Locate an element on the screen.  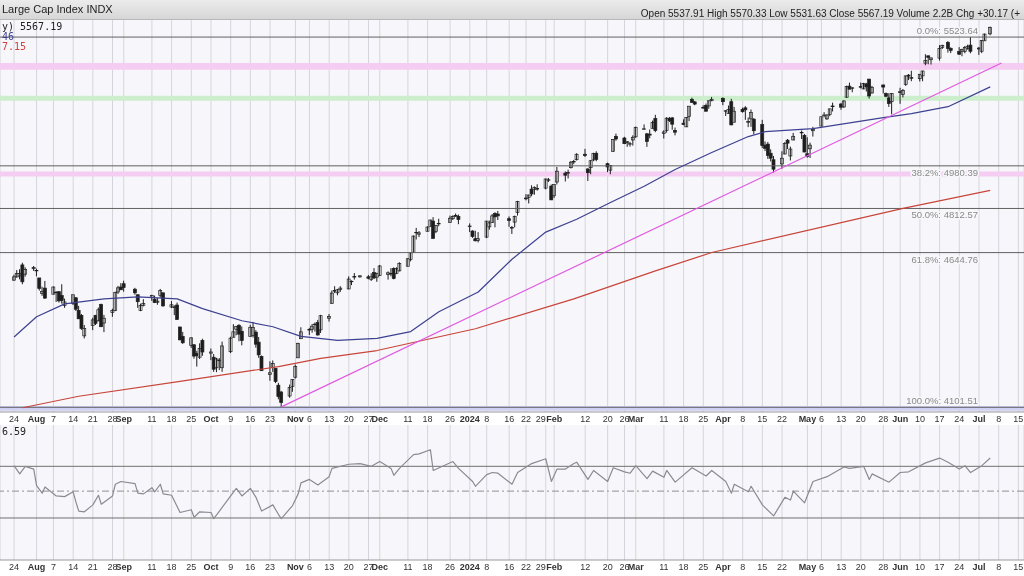
x-tick-label: 14 is located at coordinates (73, 419).